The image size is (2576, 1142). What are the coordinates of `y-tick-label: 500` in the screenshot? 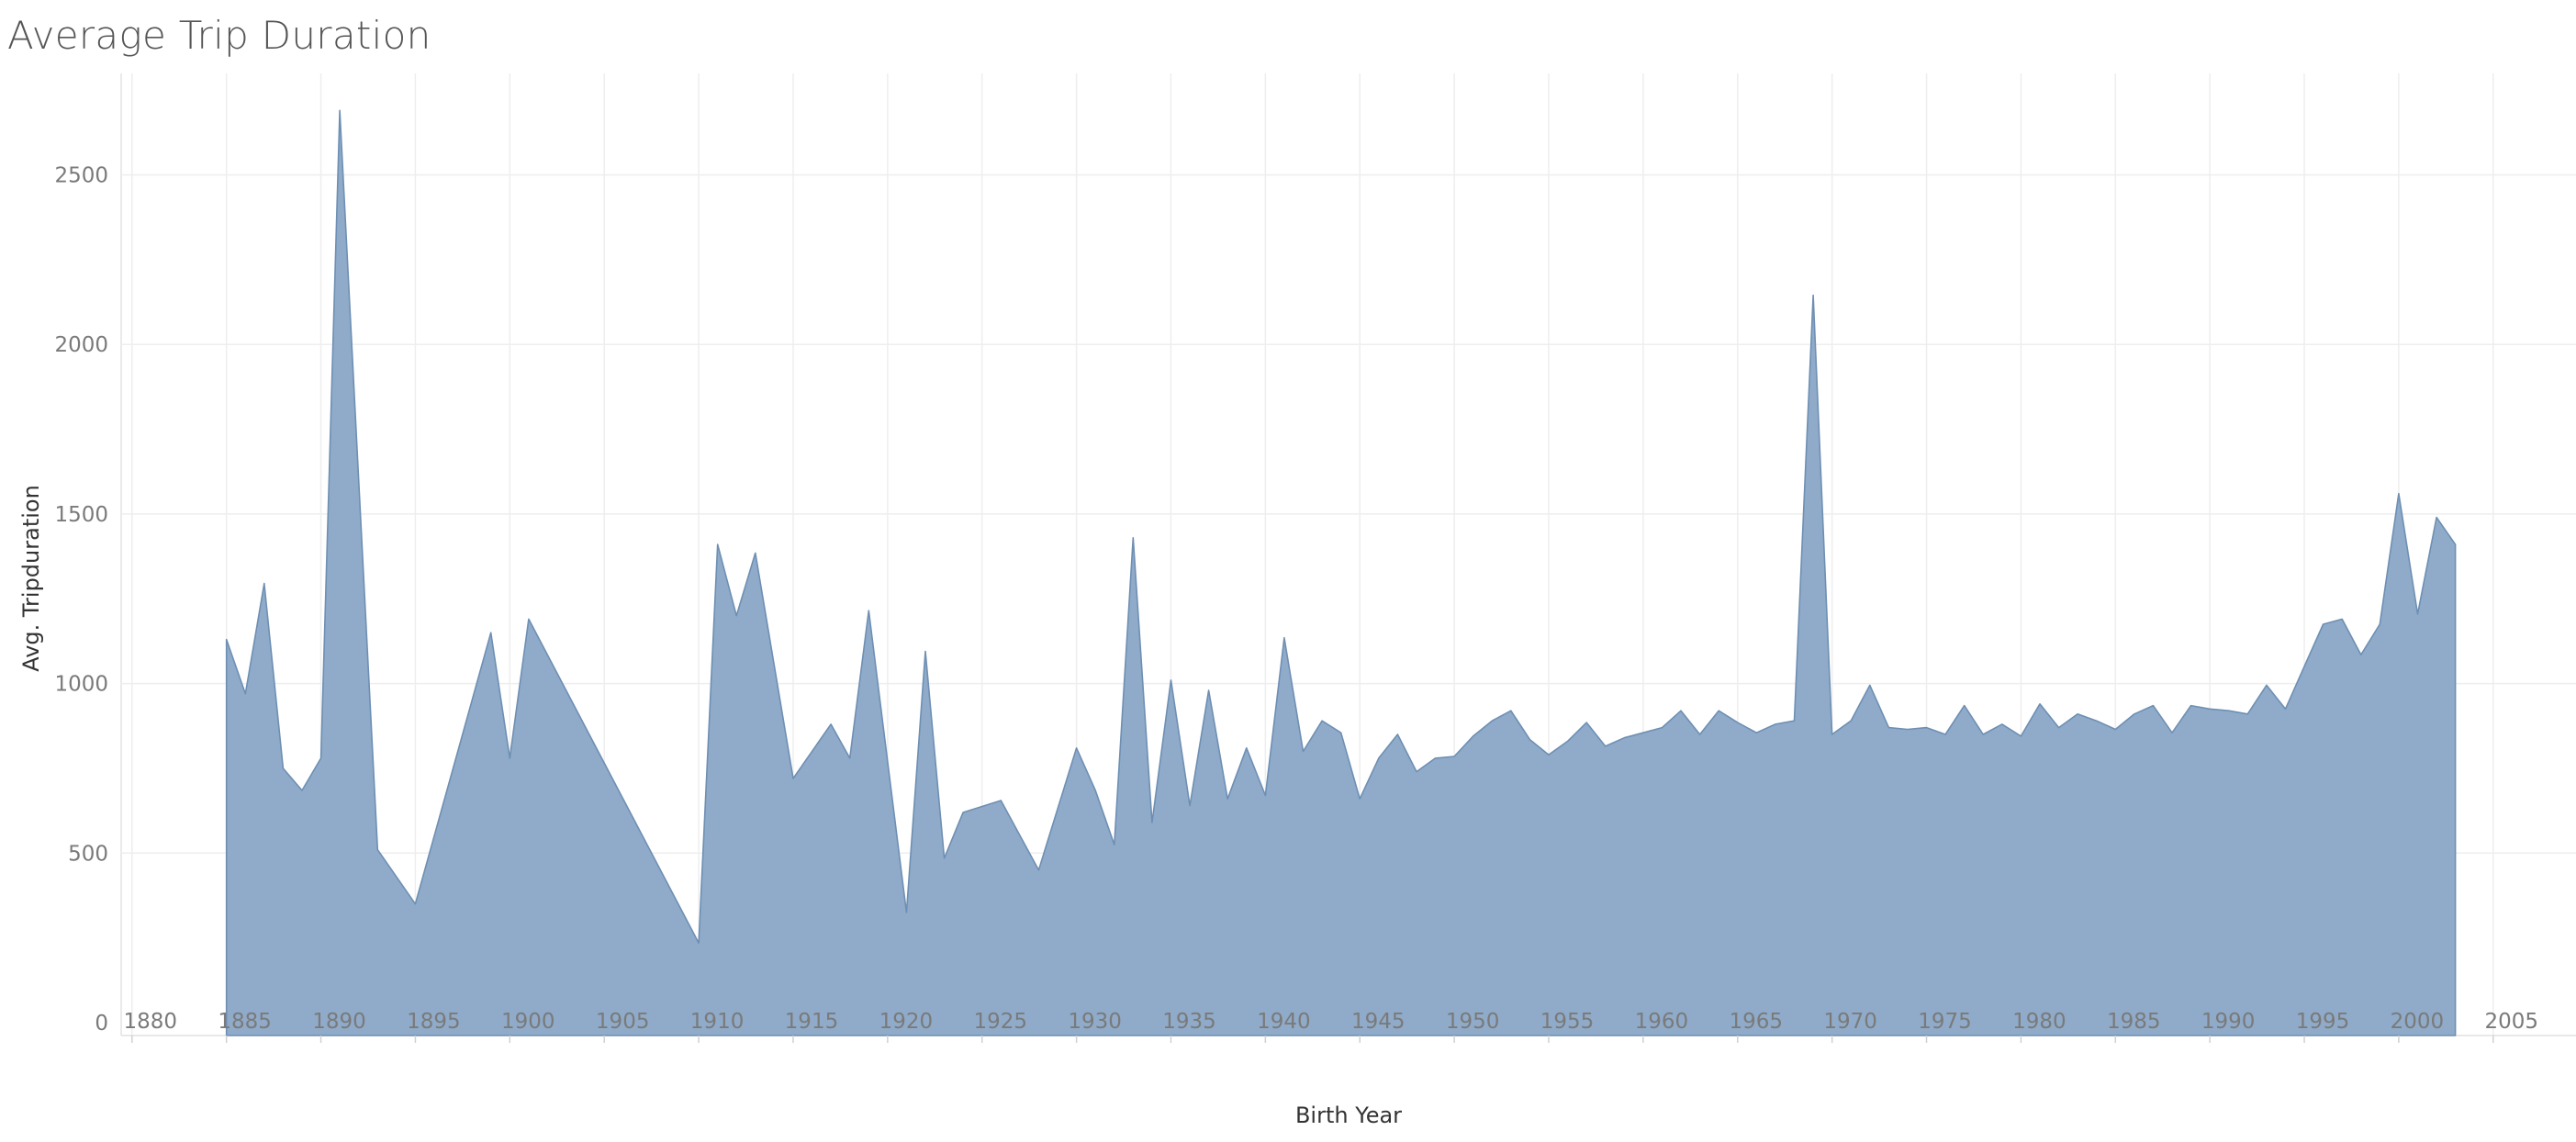 It's located at (88, 854).